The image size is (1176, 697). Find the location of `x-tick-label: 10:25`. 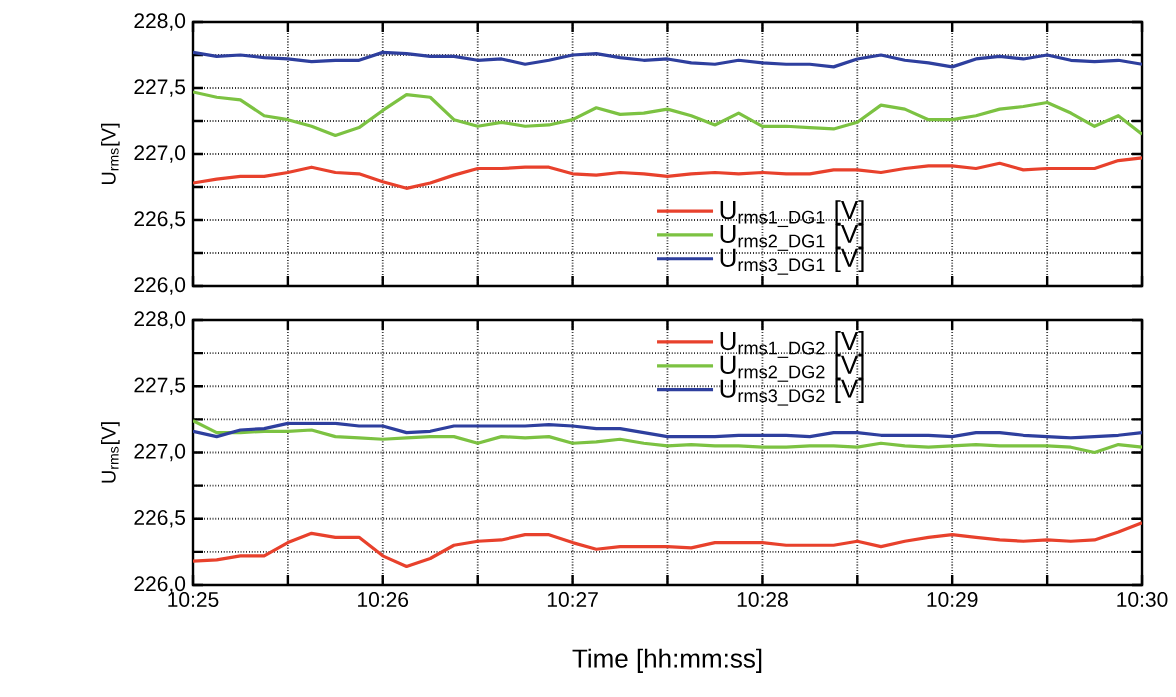

x-tick-label: 10:25 is located at coordinates (193, 599).